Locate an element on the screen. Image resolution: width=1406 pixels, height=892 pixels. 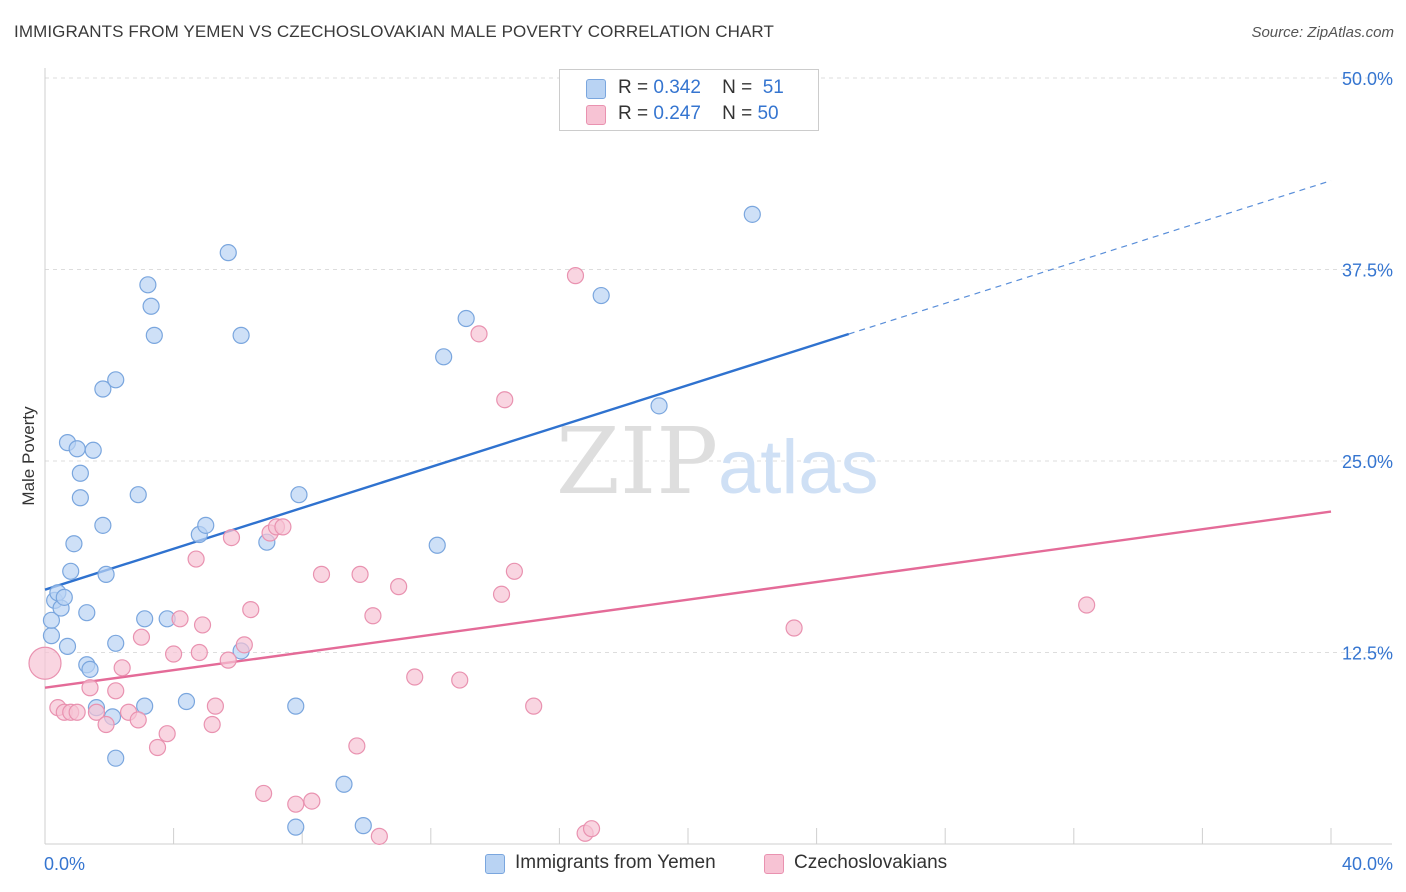
bottom-legend-label-czech: Czechoslovakians is located at coordinates (871, 862).